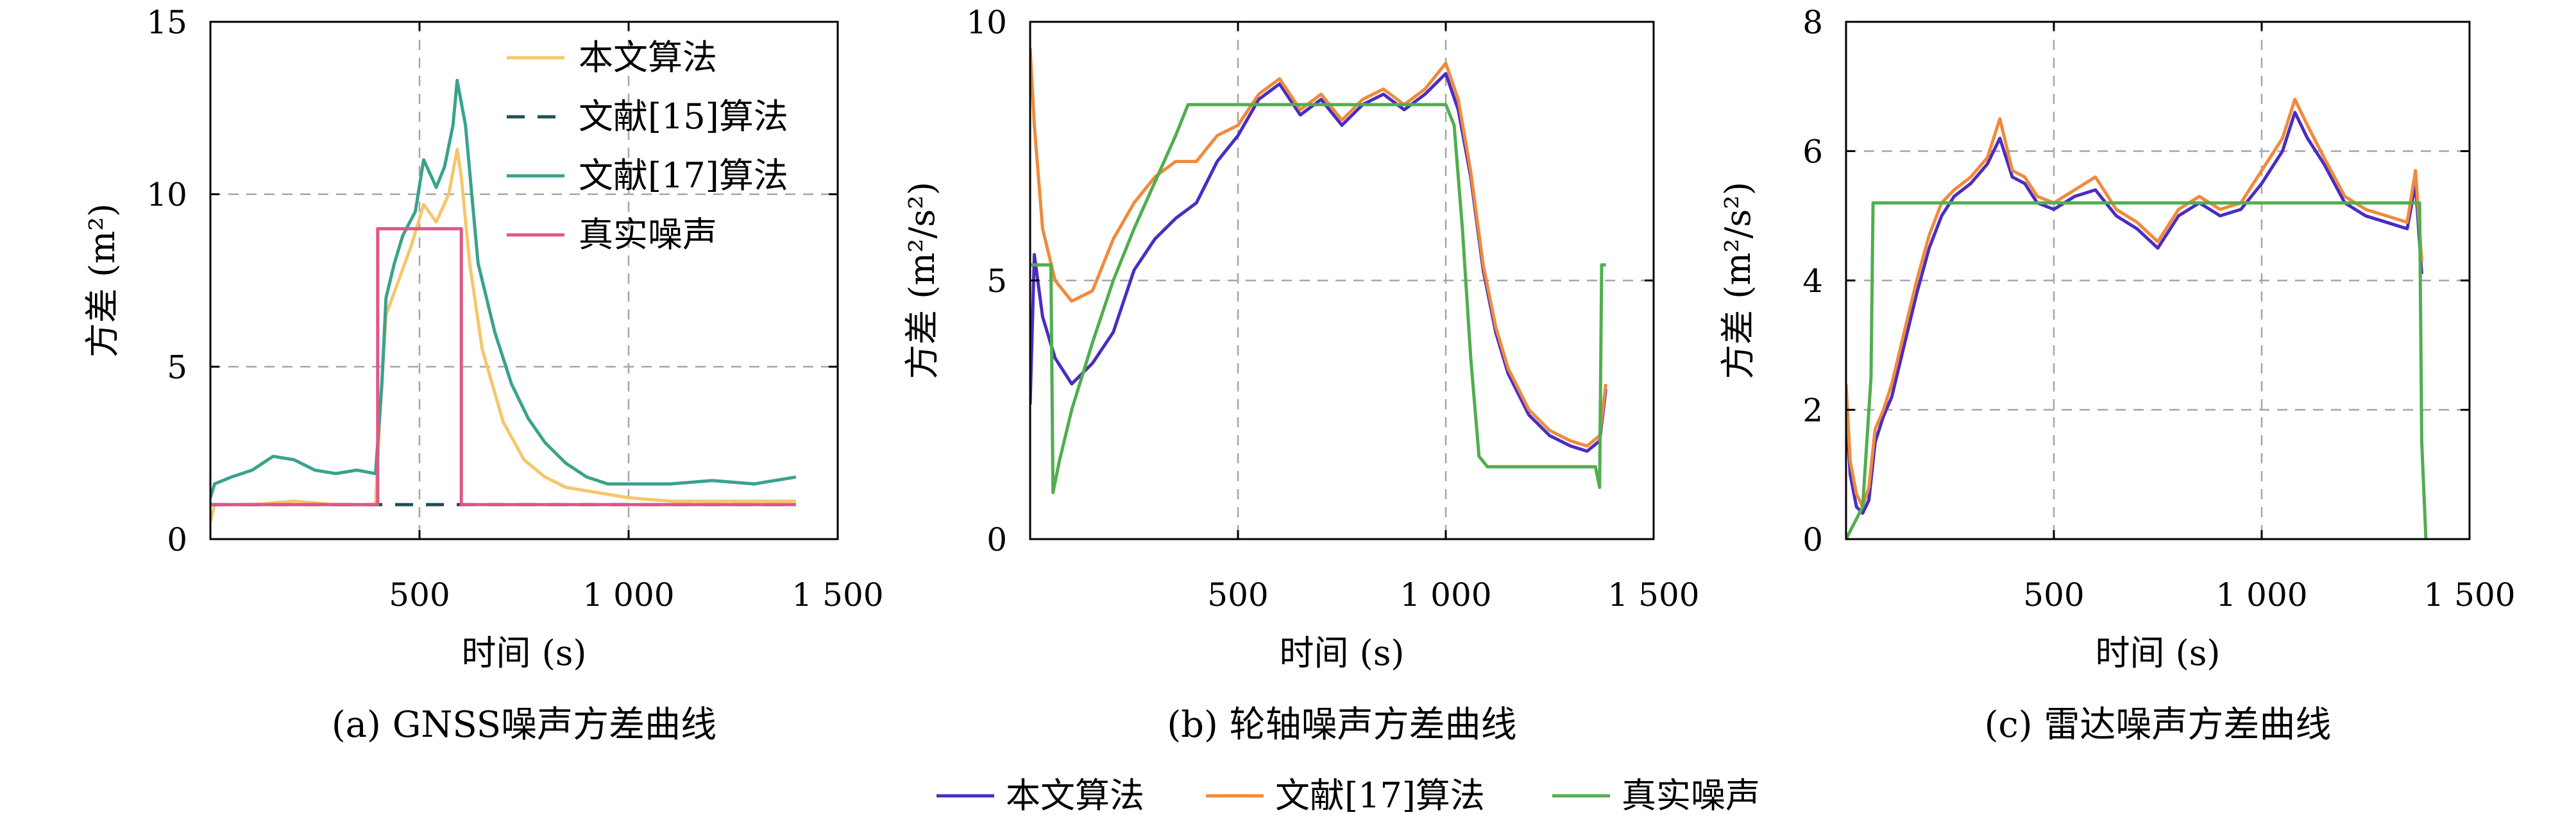 Image resolution: width=2576 pixels, height=826 pixels. I want to click on y-tick-label: 4, so click(1812, 281).